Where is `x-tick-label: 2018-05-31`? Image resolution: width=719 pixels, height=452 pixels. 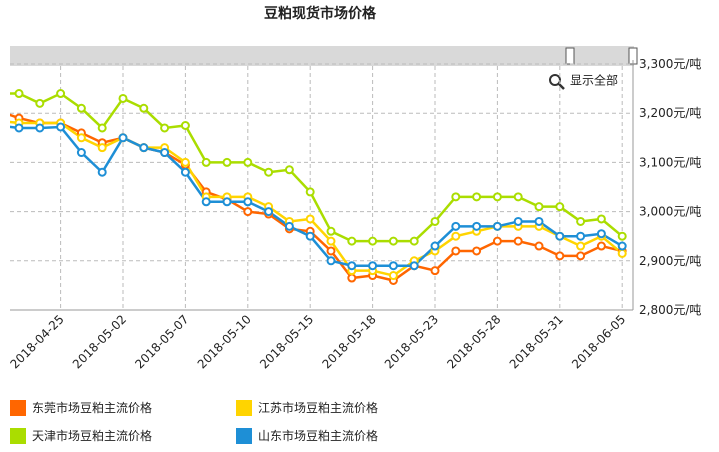 x-tick-label: 2018-05-31 is located at coordinates (536, 341).